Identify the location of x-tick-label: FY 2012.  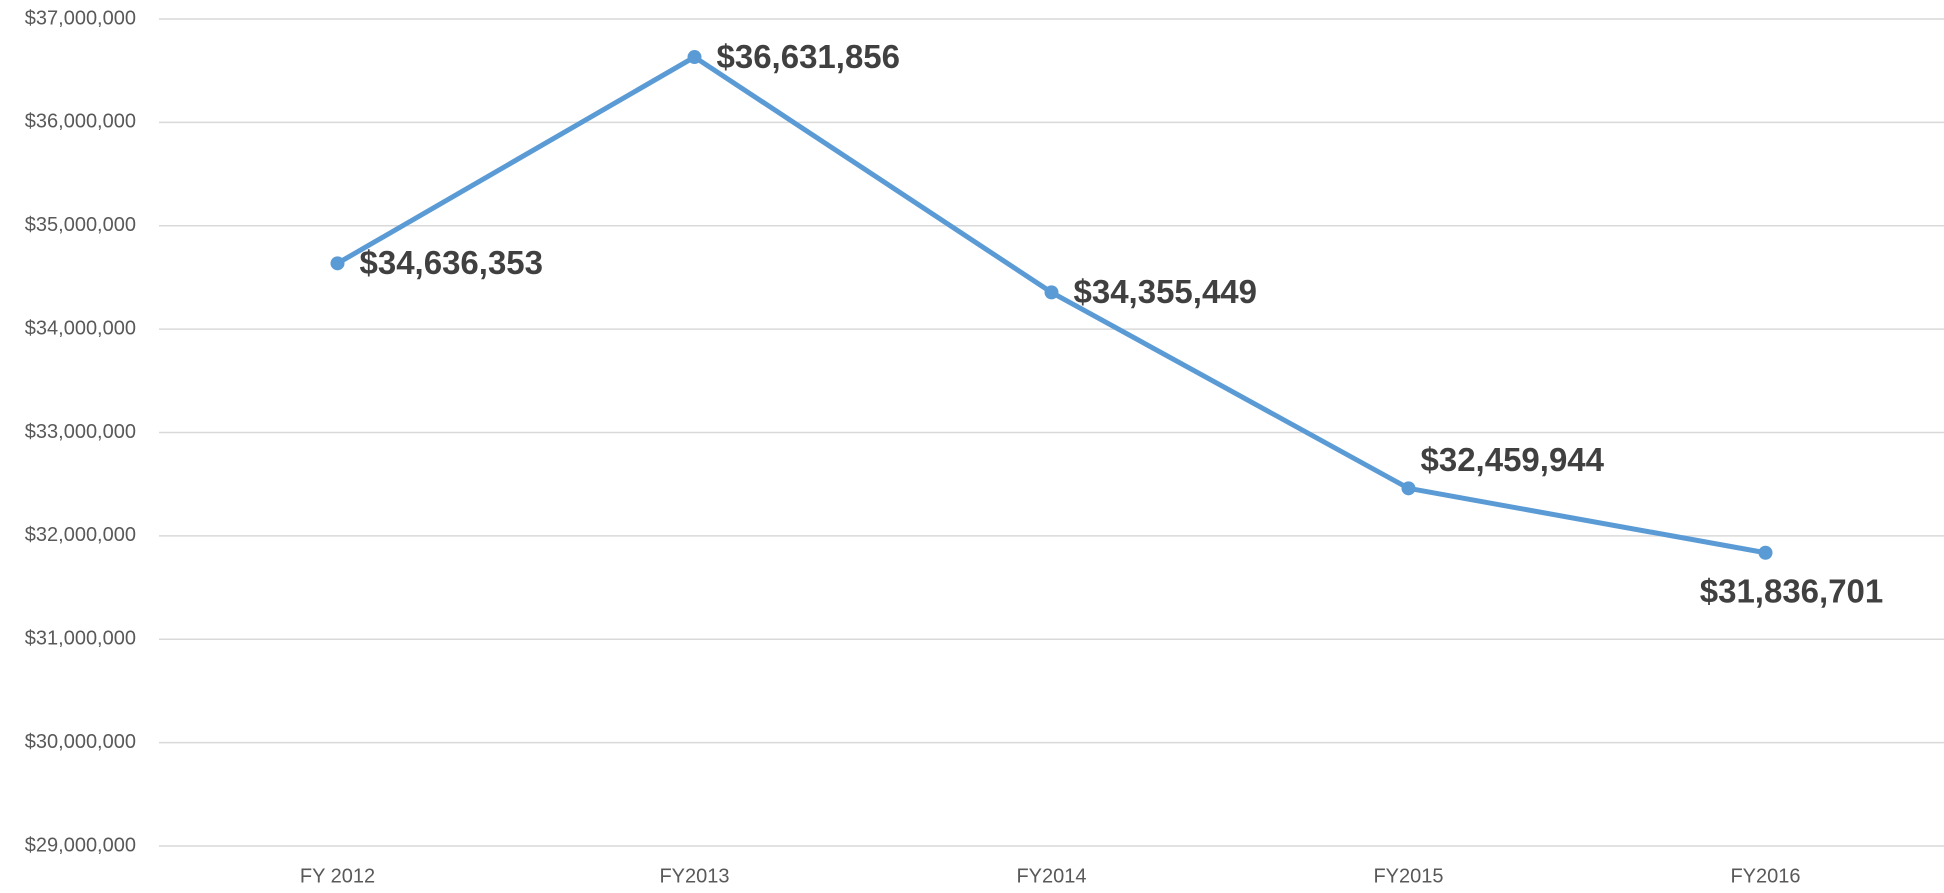
(337, 876).